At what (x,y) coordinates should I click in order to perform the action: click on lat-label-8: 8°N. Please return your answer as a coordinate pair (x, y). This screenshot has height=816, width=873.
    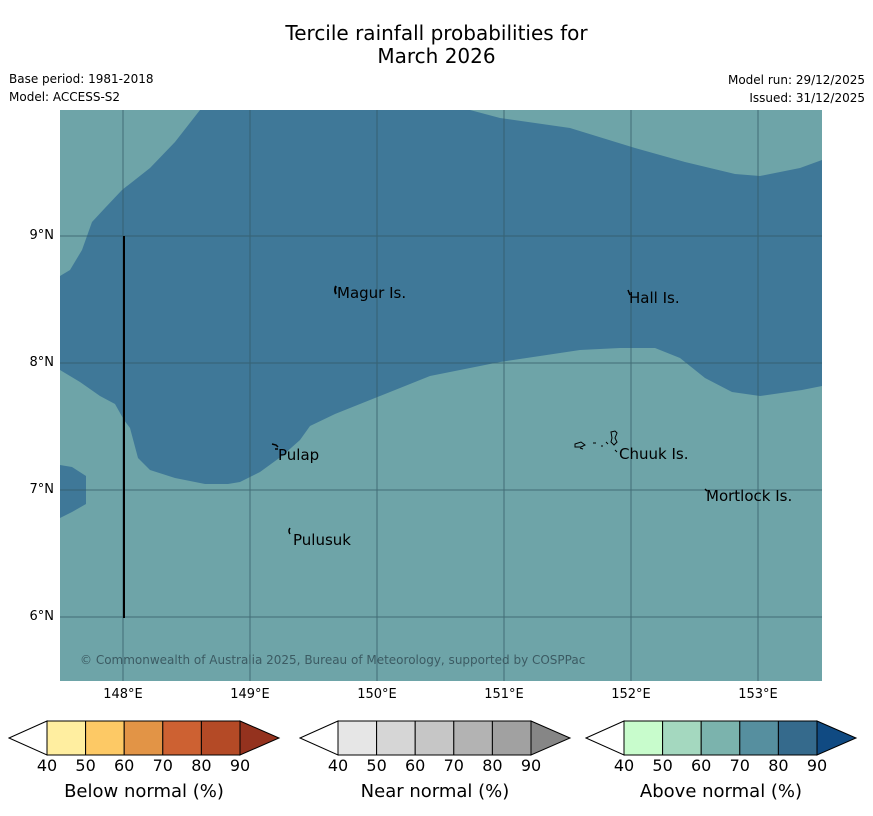
    Looking at the image, I should click on (42, 362).